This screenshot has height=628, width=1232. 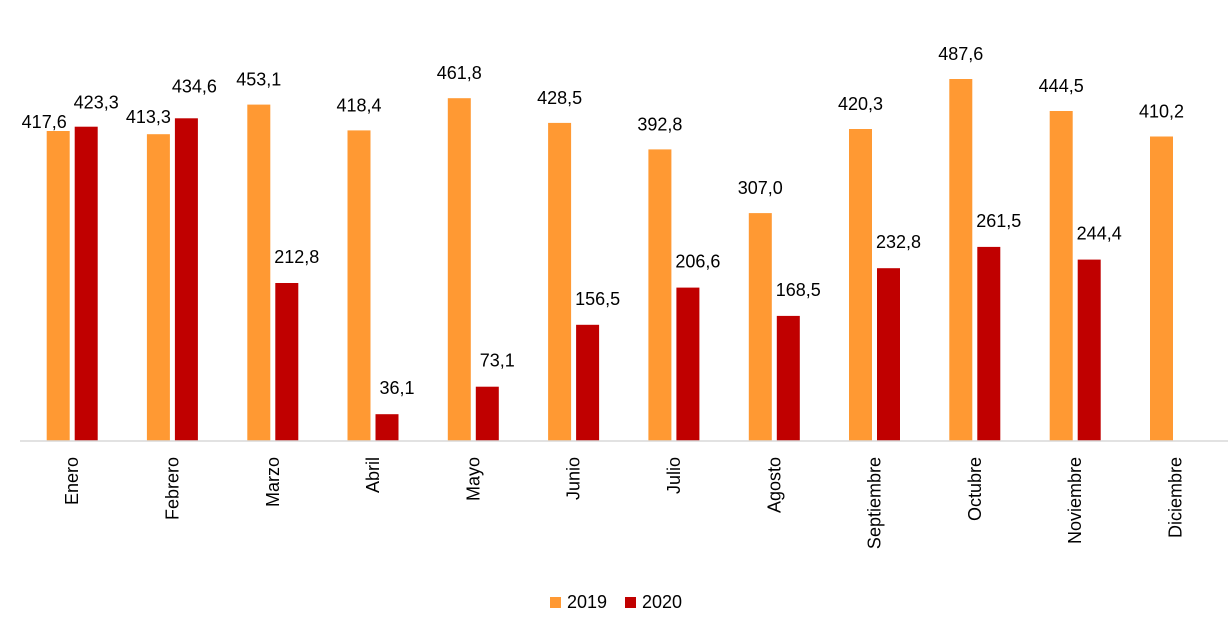 What do you see at coordinates (574, 478) in the screenshot?
I see `category-label-junio: Junio` at bounding box center [574, 478].